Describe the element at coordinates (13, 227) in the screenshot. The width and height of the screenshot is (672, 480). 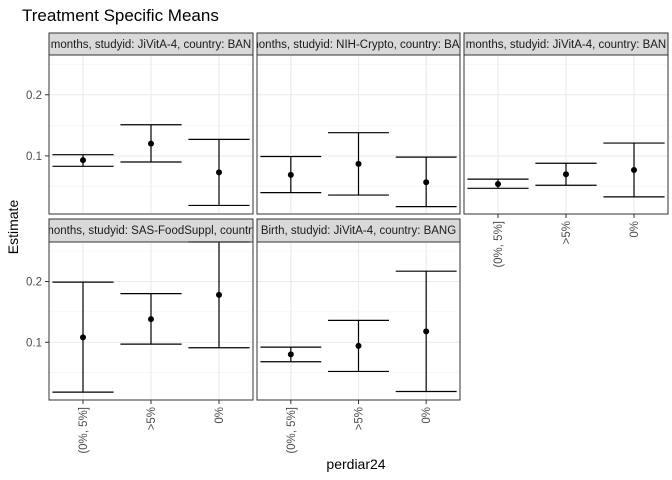
I see `y-axis-label: Estimate` at that location.